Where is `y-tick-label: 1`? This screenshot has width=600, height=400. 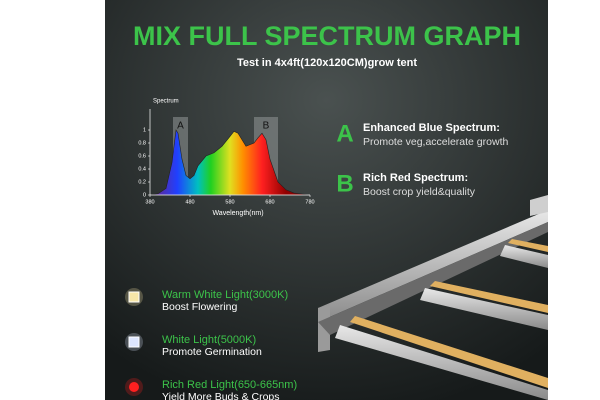 y-tick-label: 1 is located at coordinates (144, 130).